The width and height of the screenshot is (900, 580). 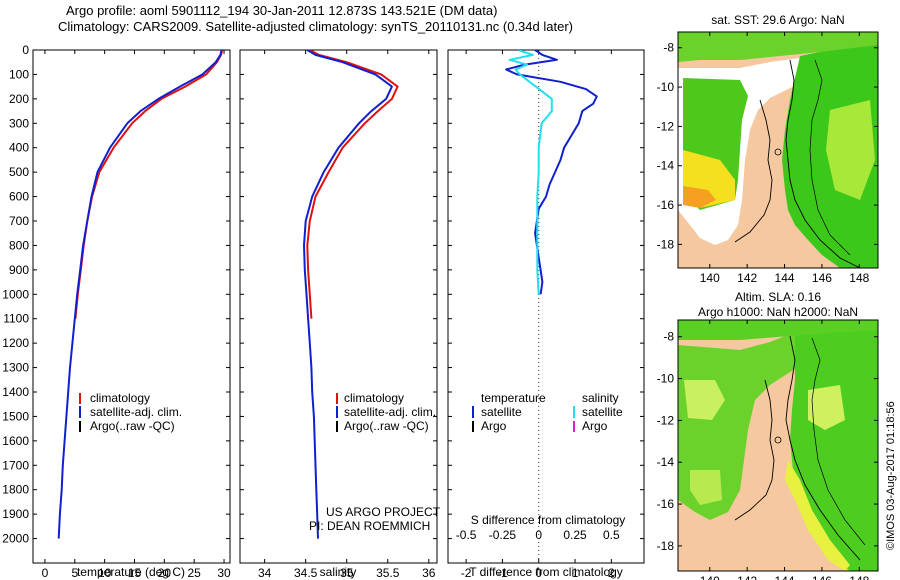 I want to click on x-tick-label: 35, so click(x=347, y=573).